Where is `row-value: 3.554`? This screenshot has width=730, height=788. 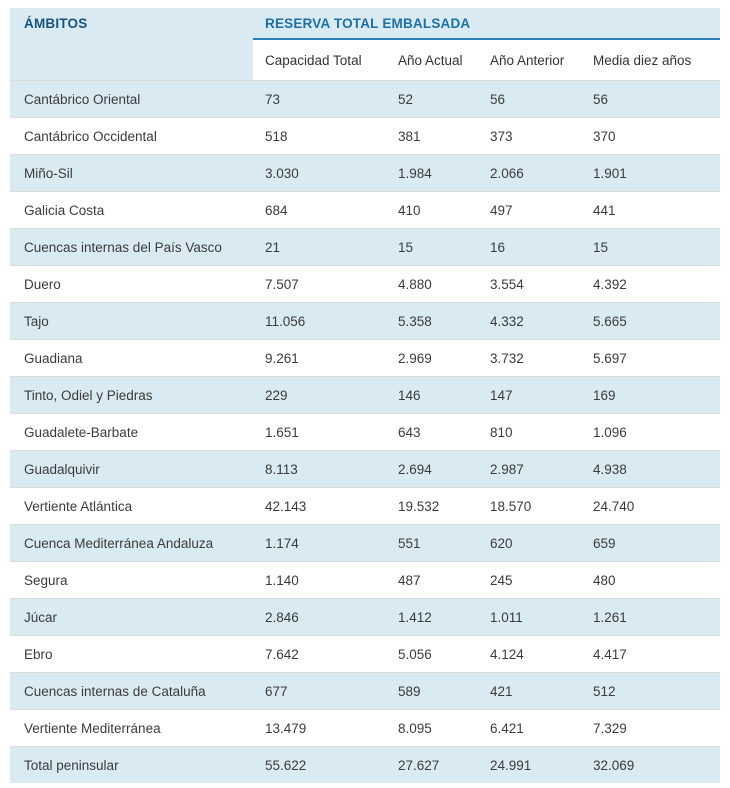 row-value: 3.554 is located at coordinates (507, 284).